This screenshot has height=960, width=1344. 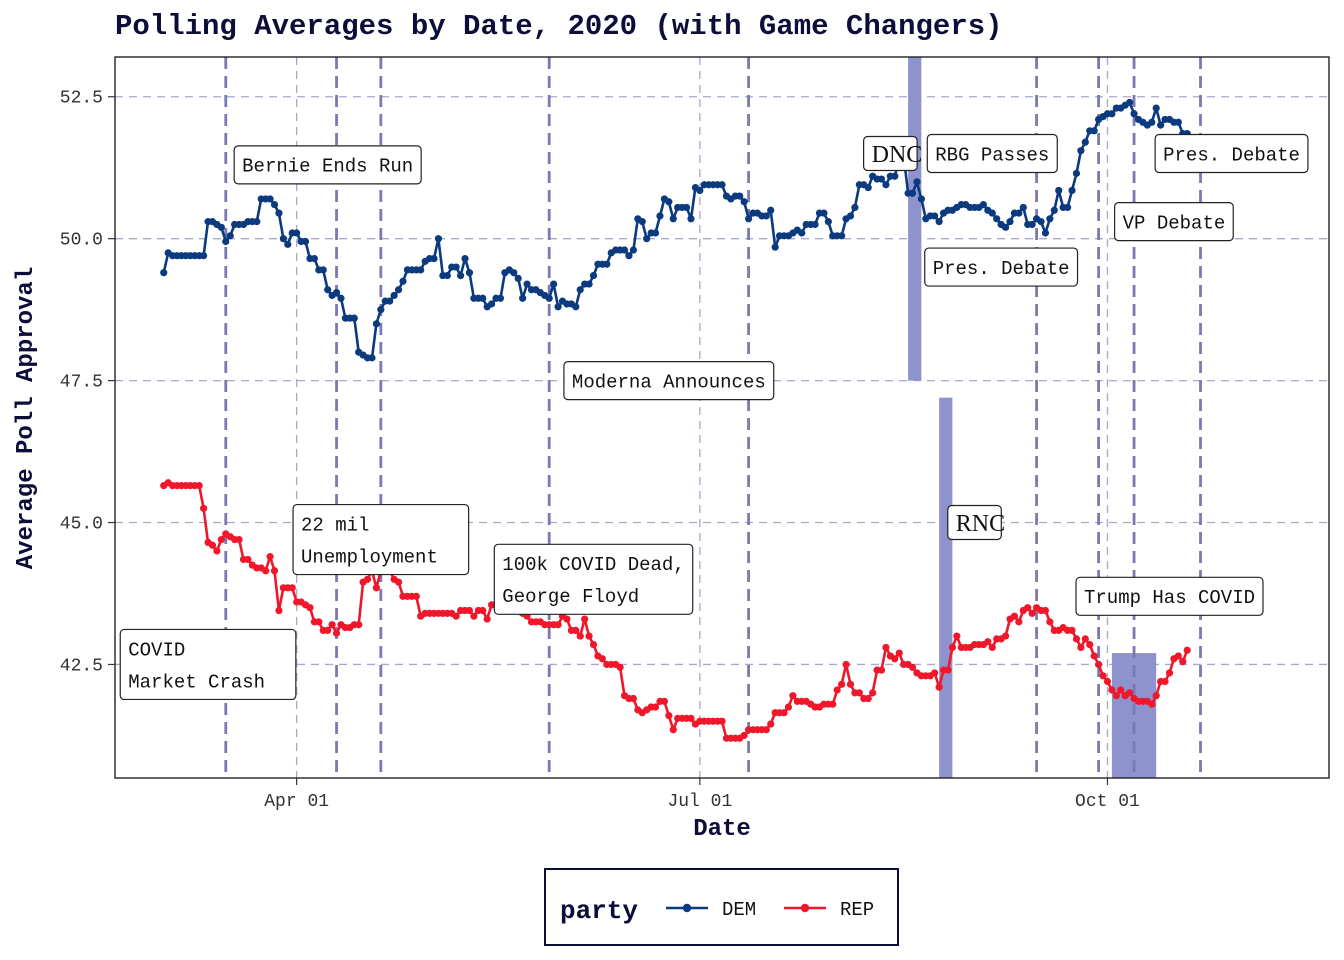 I want to click on annotation-text: Unemployment, so click(x=369, y=557).